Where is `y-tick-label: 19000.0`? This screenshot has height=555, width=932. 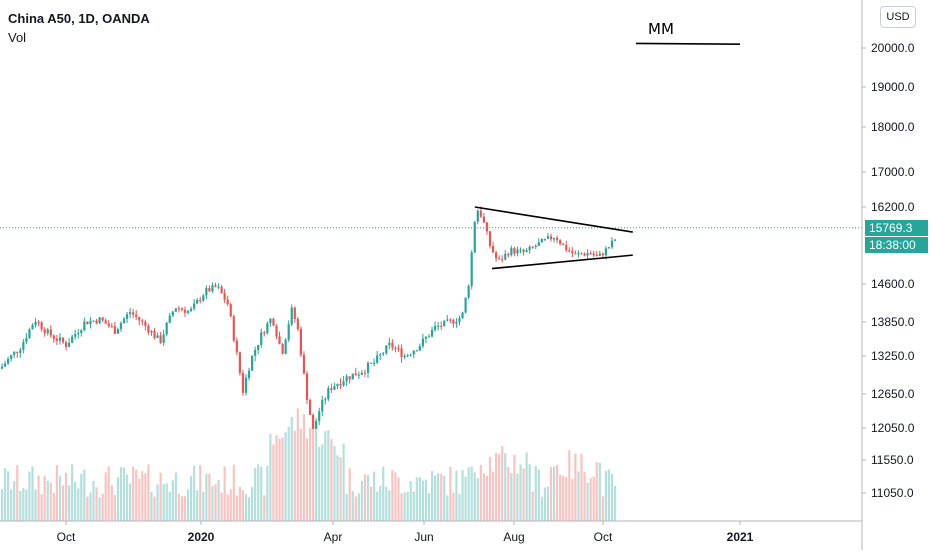 y-tick-label: 19000.0 is located at coordinates (893, 87).